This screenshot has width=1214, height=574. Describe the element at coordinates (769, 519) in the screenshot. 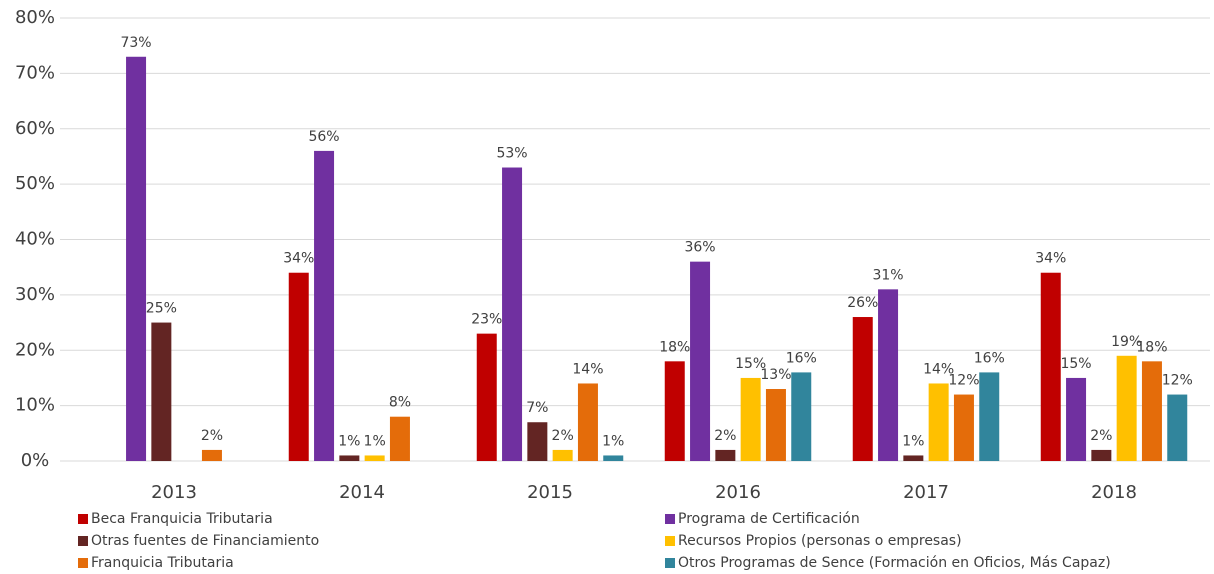

I see `legend-label: Programa de Certificación` at that location.